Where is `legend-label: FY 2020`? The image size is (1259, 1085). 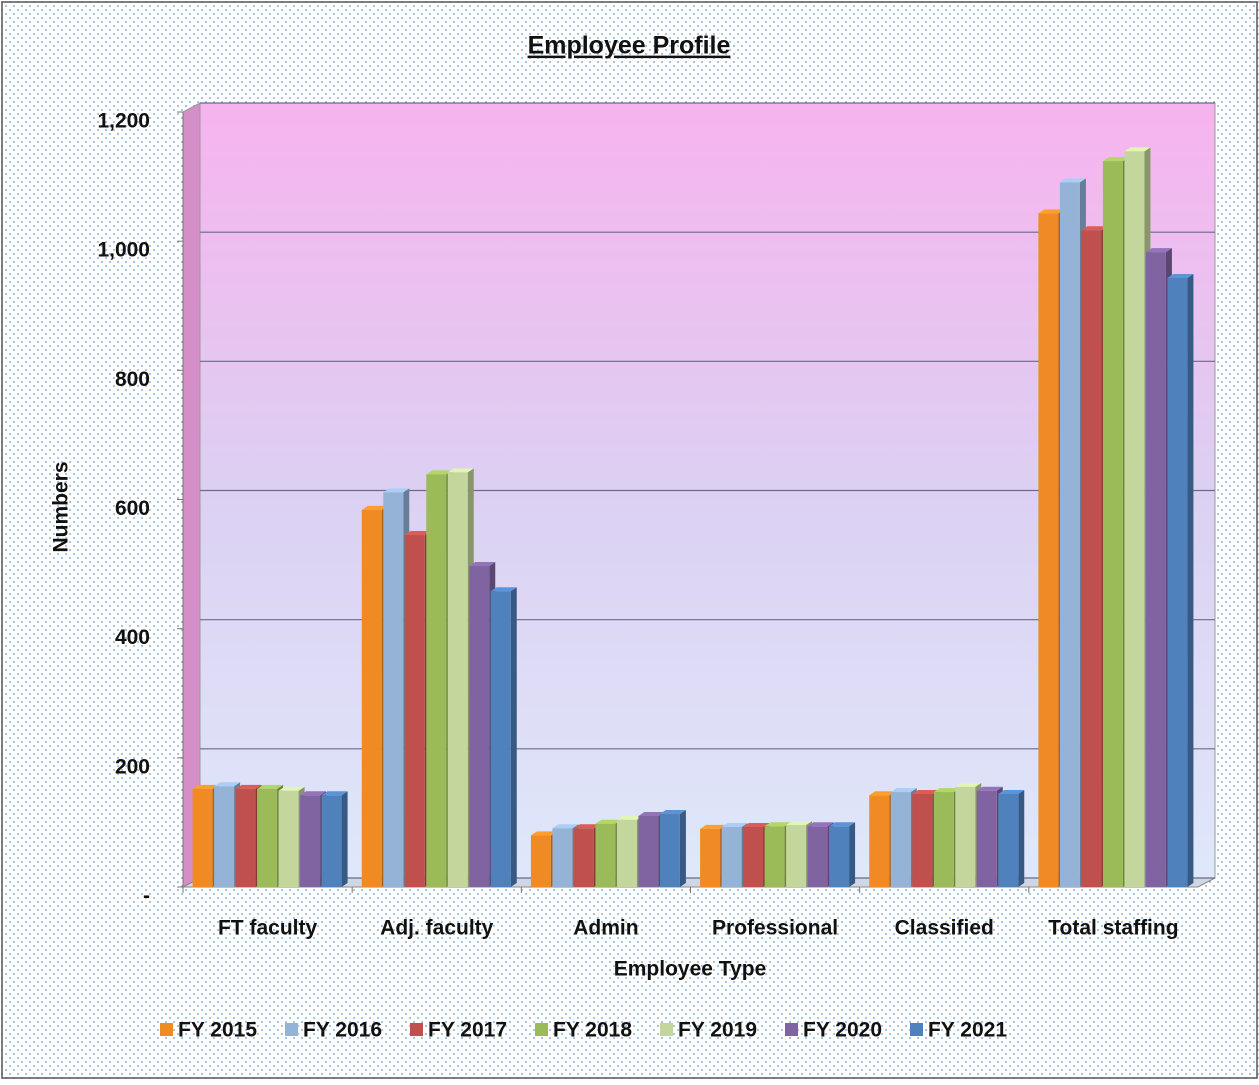 legend-label: FY 2020 is located at coordinates (842, 1030).